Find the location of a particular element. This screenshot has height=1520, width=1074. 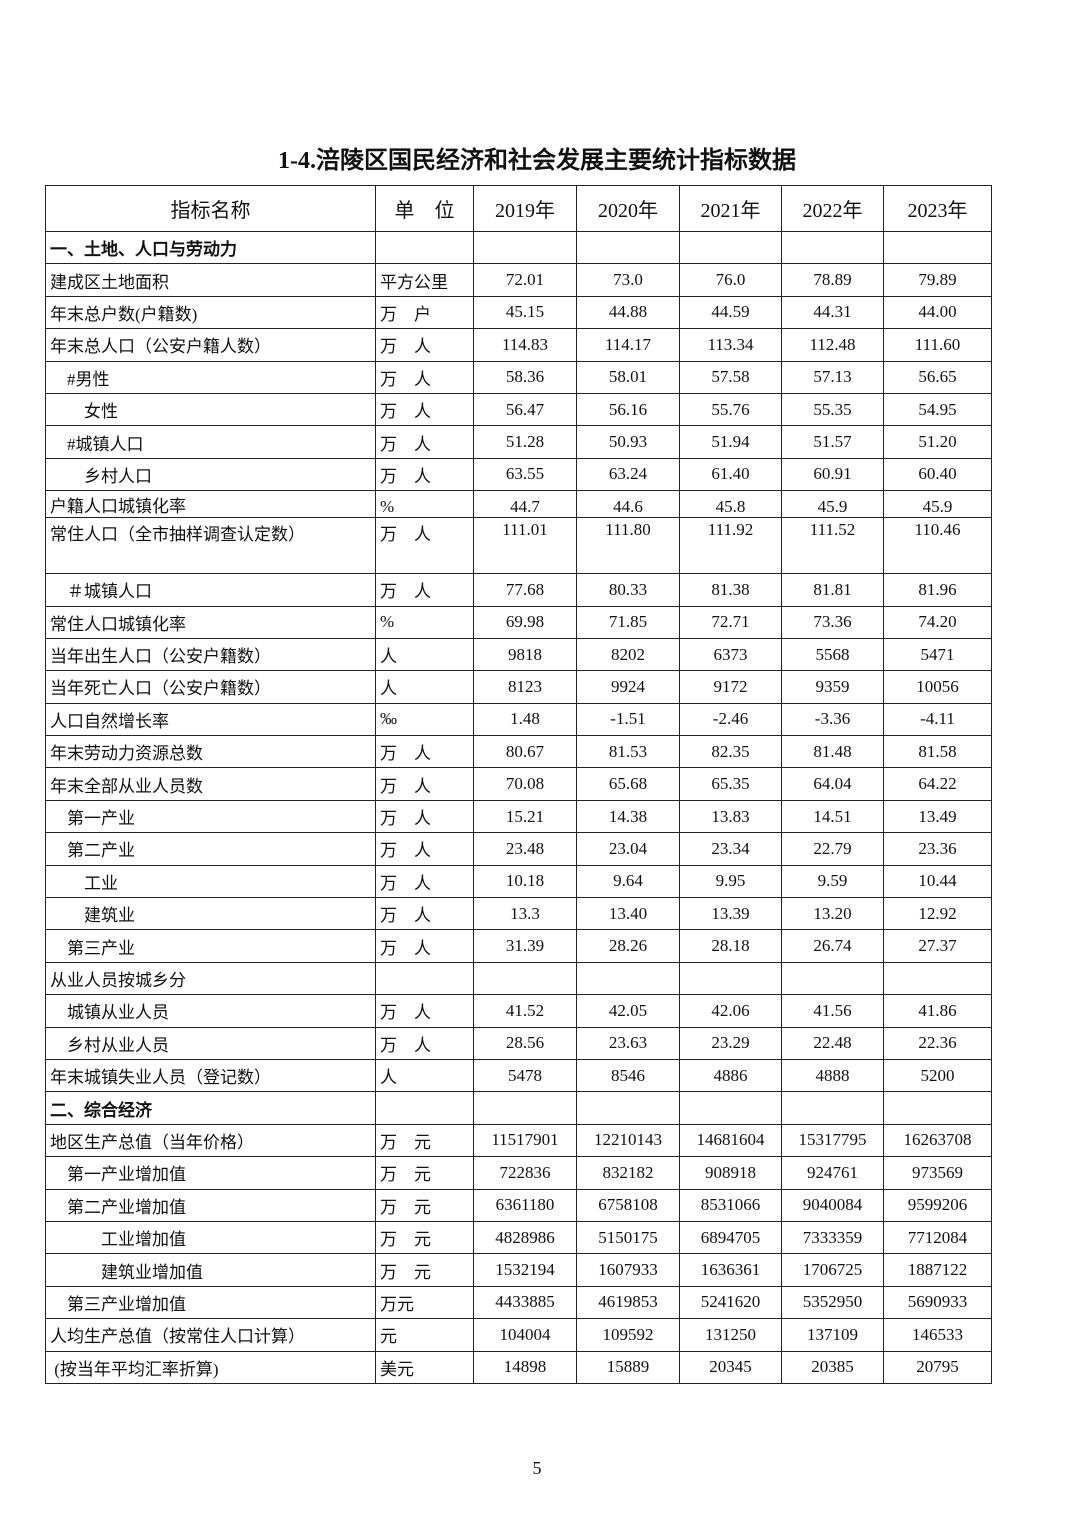

indicator-name: 年末城镇失业人员（登记数） is located at coordinates (210, 1075).